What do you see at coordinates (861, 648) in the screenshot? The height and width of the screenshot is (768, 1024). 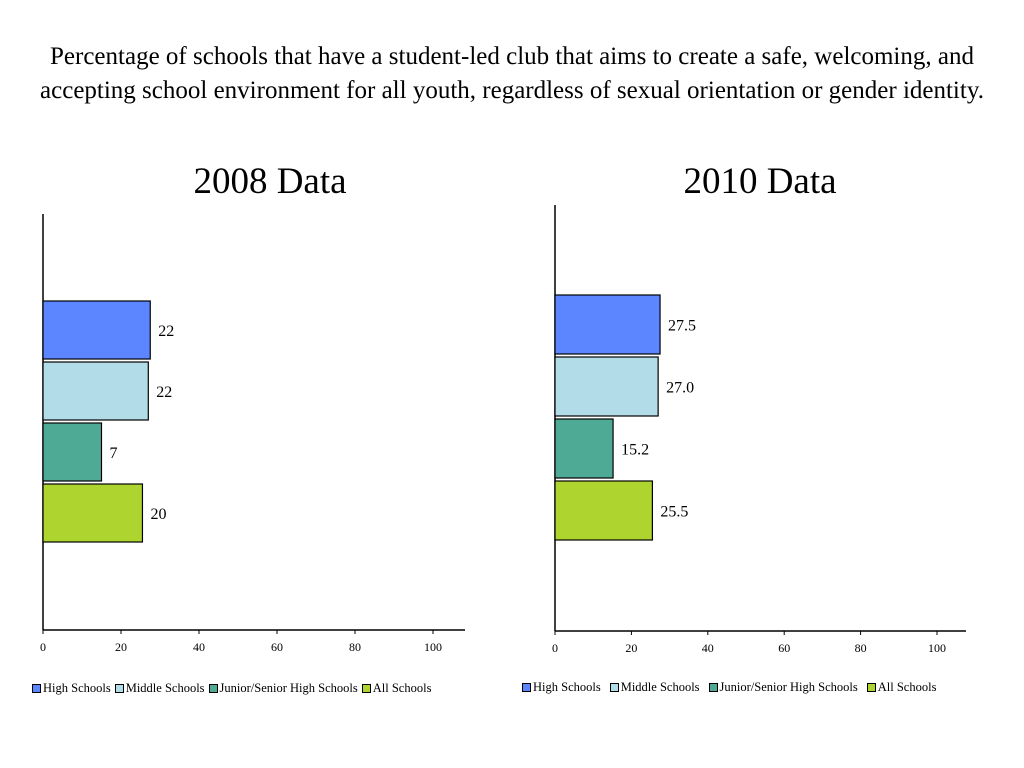 I see `x-tick-label-2010: 80` at bounding box center [861, 648].